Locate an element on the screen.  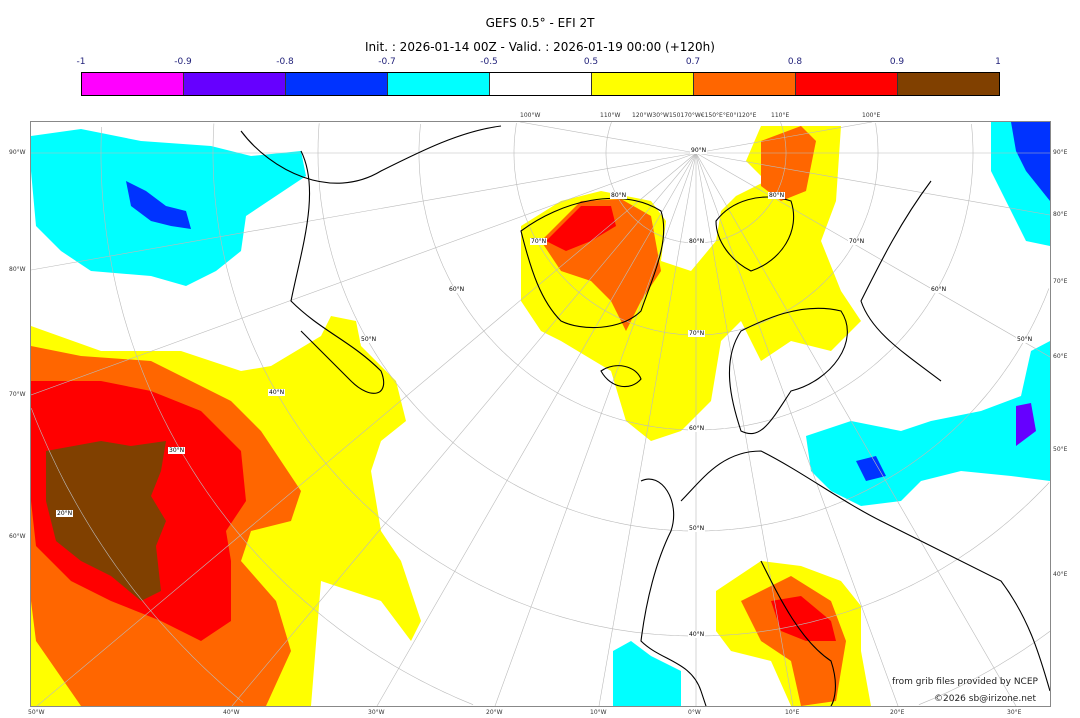
colorbar-tick: -0.9 is located at coordinates (183, 62).